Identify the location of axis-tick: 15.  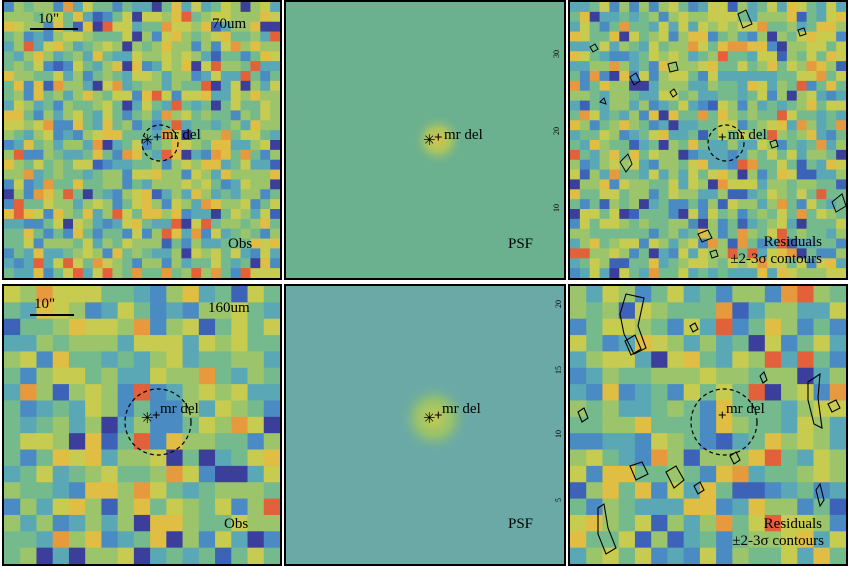
(558, 370).